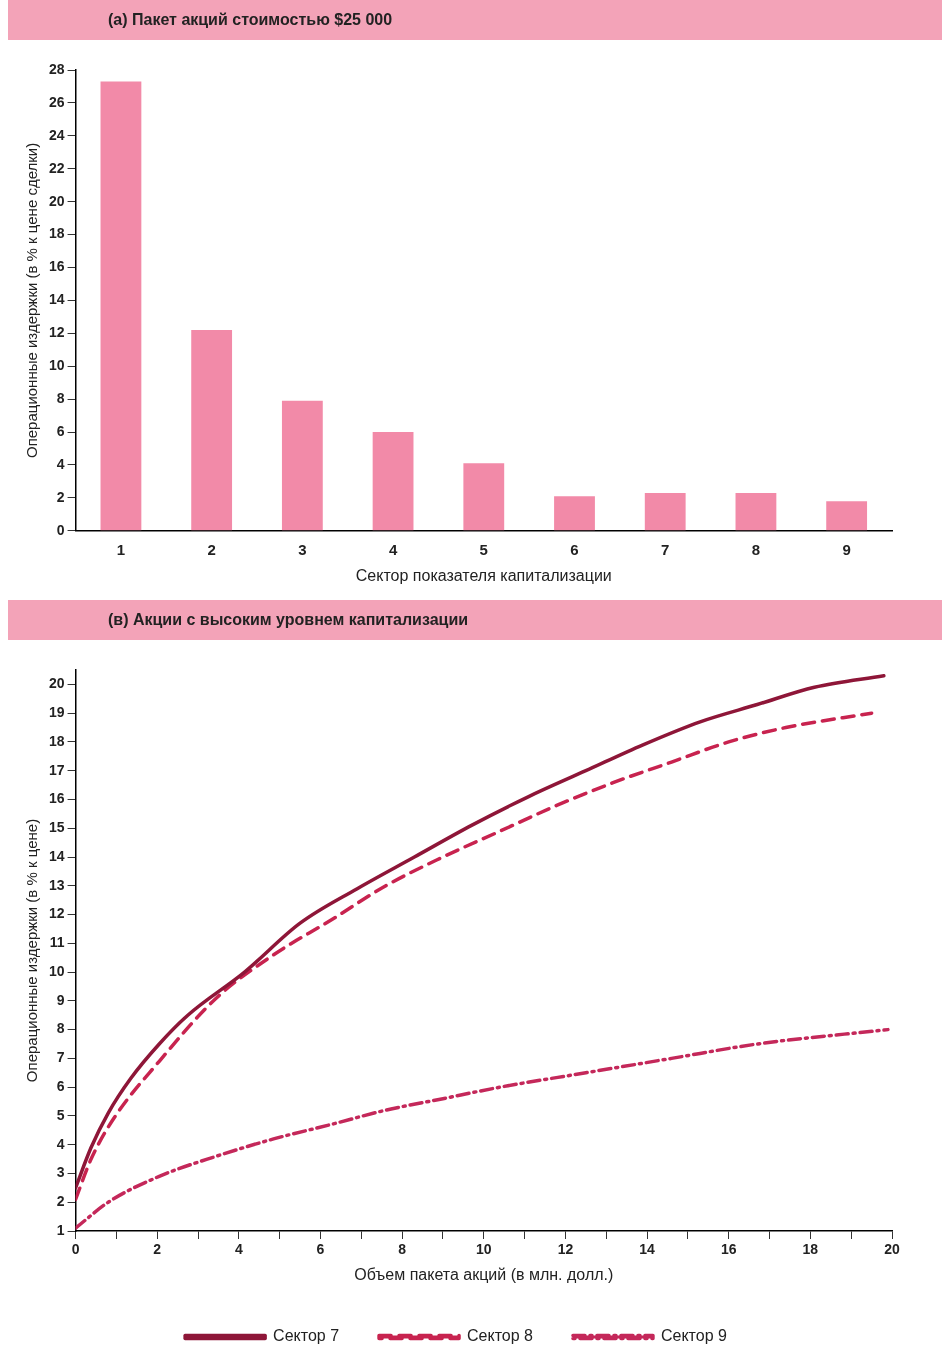 The height and width of the screenshot is (1371, 942). What do you see at coordinates (56, 712) in the screenshot?
I see `y-tick-label: 19` at bounding box center [56, 712].